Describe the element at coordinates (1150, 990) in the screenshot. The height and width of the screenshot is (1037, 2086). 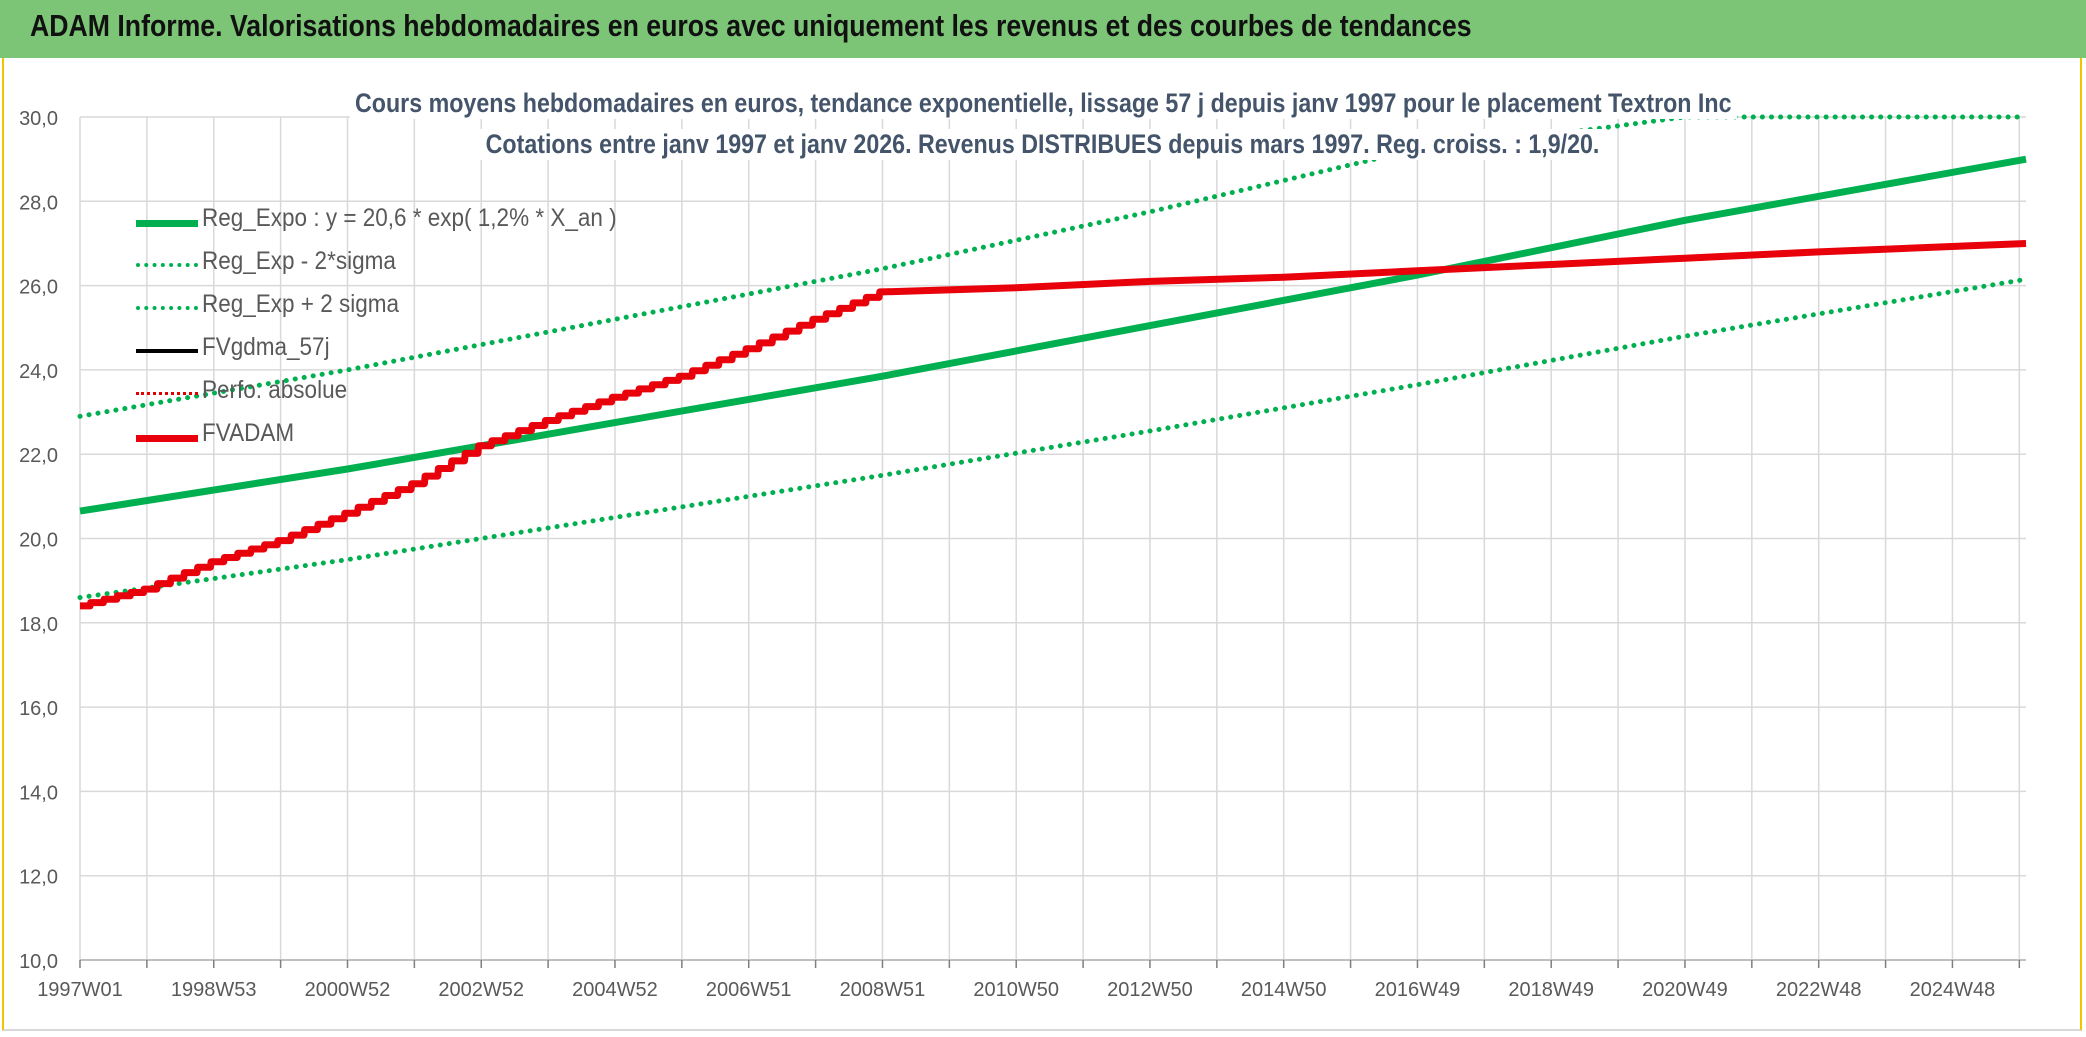
I see `x-tick-label: 2012W50` at that location.